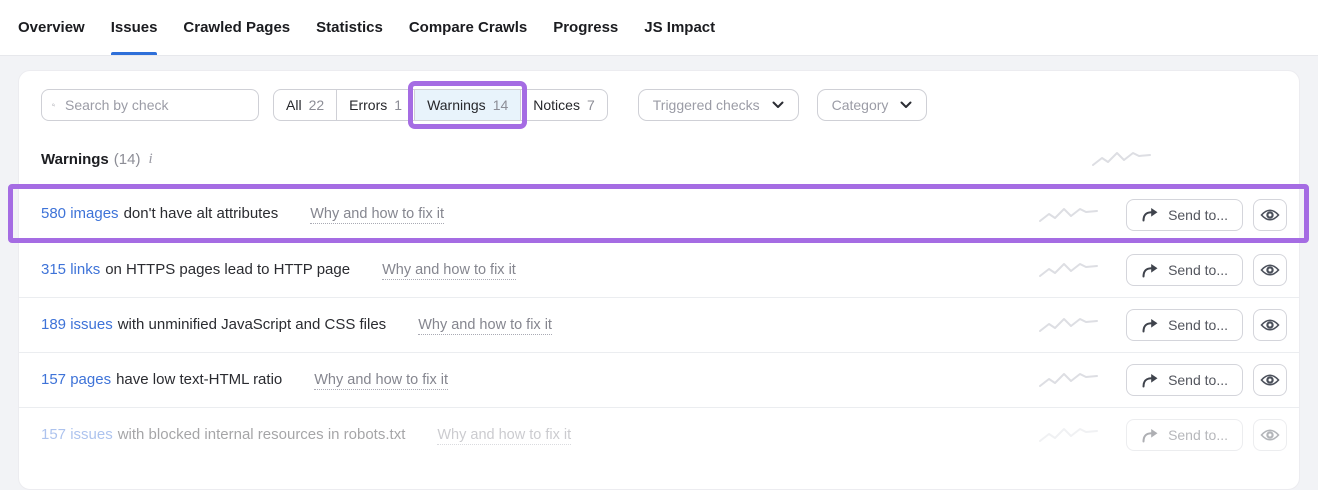 This screenshot has height=490, width=1318. Describe the element at coordinates (1121, 159) in the screenshot. I see `trend-sparkline-icon` at that location.